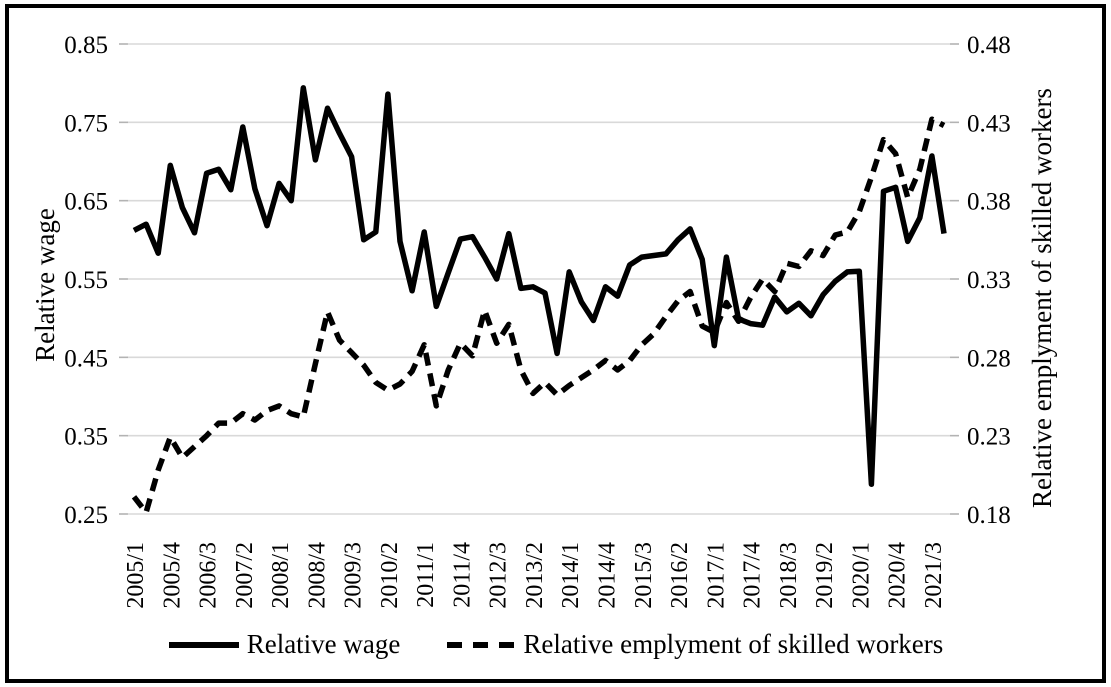  I want to click on x-axis-tick-label: 2011/1, so click(426, 575).